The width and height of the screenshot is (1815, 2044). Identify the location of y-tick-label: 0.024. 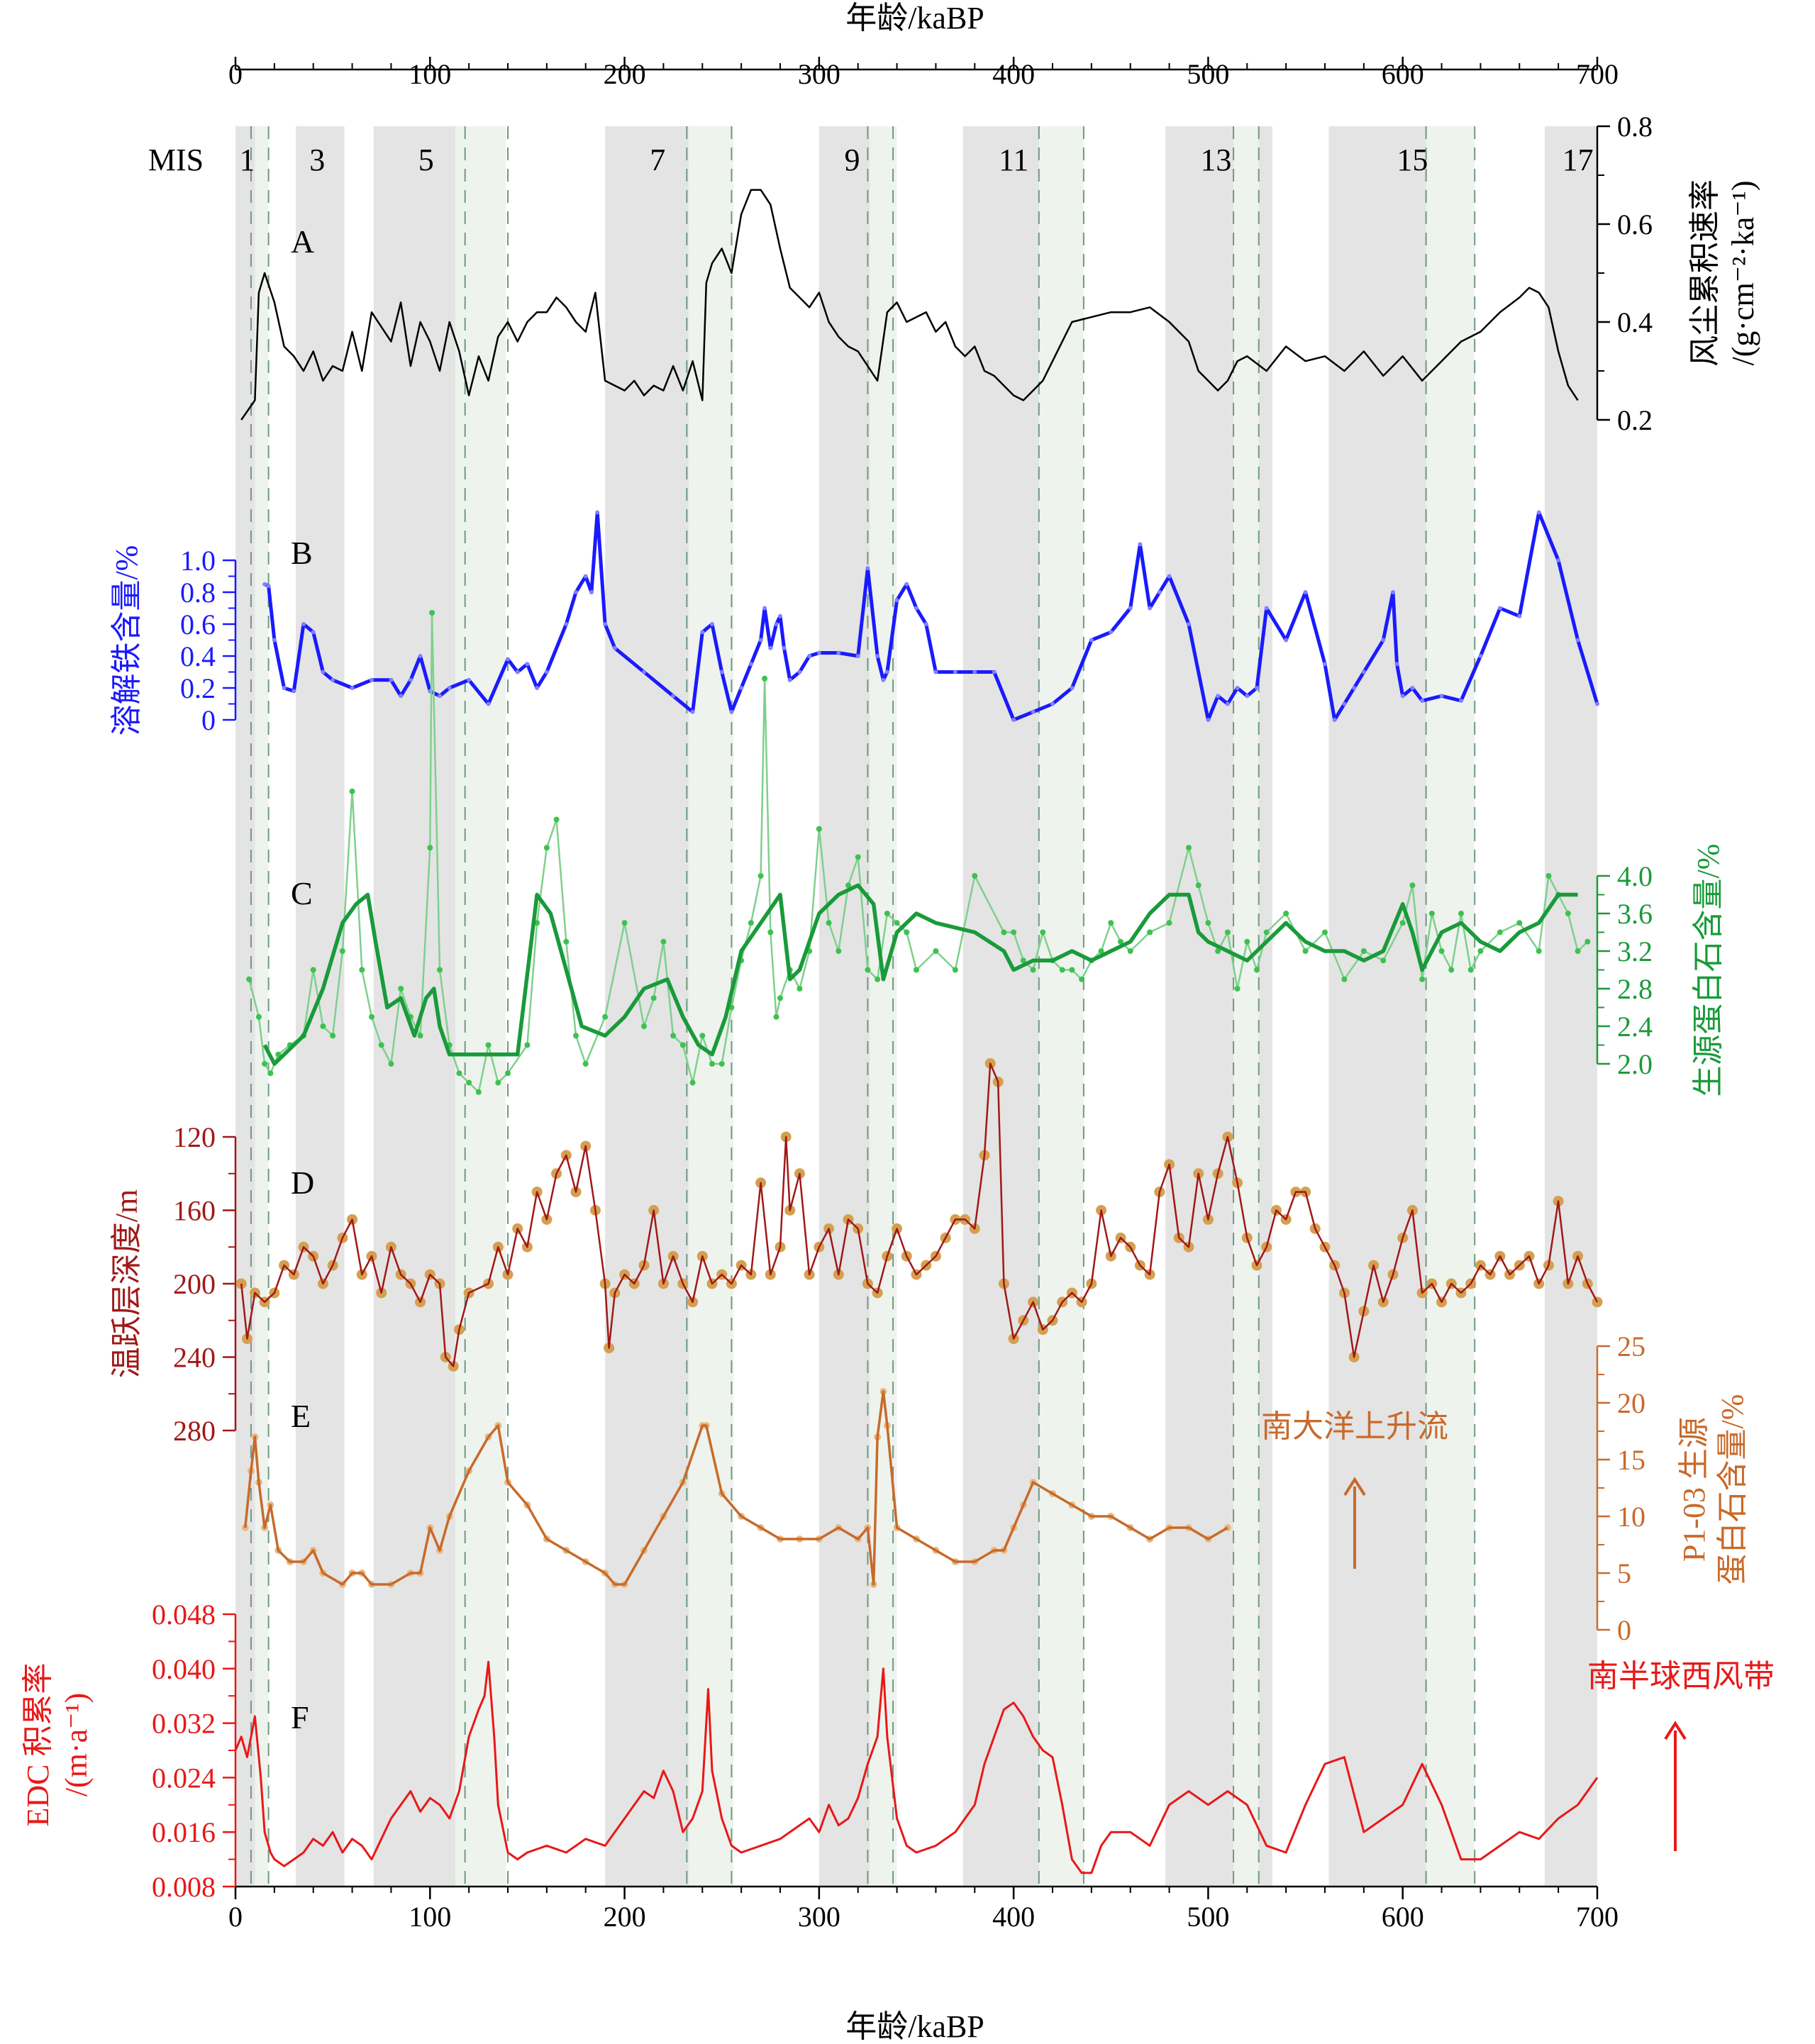
(184, 1778).